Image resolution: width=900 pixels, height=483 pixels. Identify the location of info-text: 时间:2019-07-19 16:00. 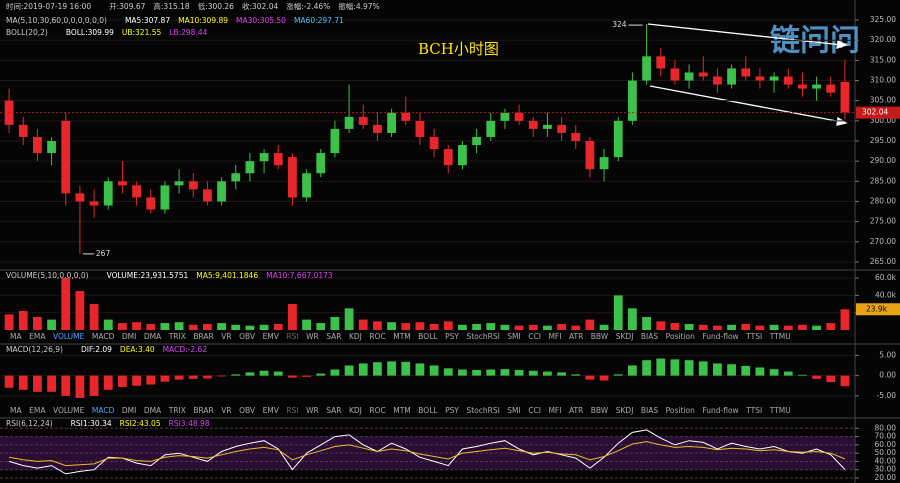
(48, 6).